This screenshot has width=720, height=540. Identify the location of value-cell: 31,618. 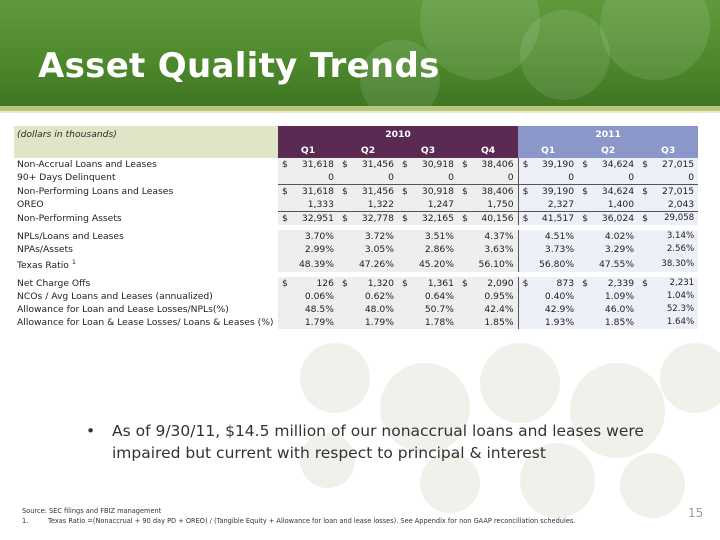
(314, 164).